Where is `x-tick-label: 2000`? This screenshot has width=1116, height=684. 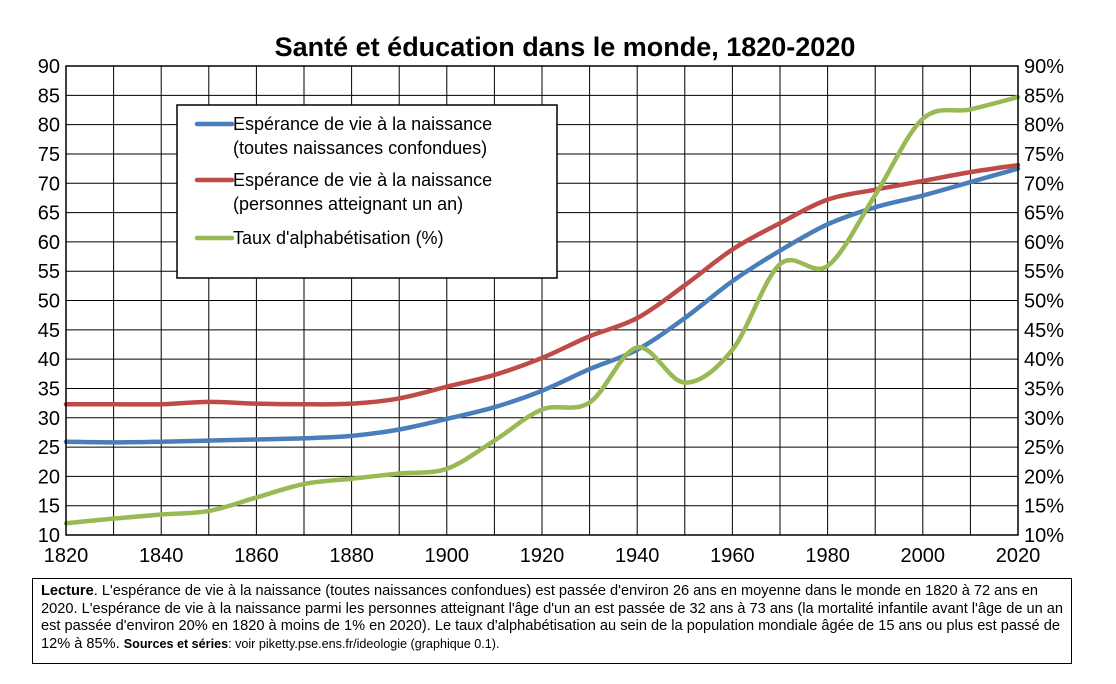
x-tick-label: 2000 is located at coordinates (923, 556).